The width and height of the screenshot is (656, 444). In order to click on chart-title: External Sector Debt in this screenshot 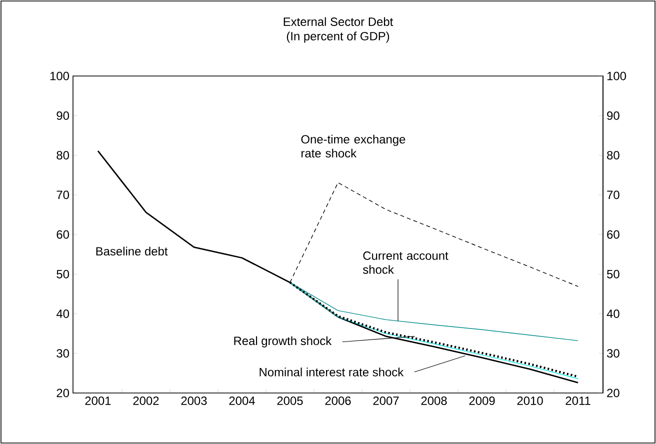, I will do `click(339, 21)`.